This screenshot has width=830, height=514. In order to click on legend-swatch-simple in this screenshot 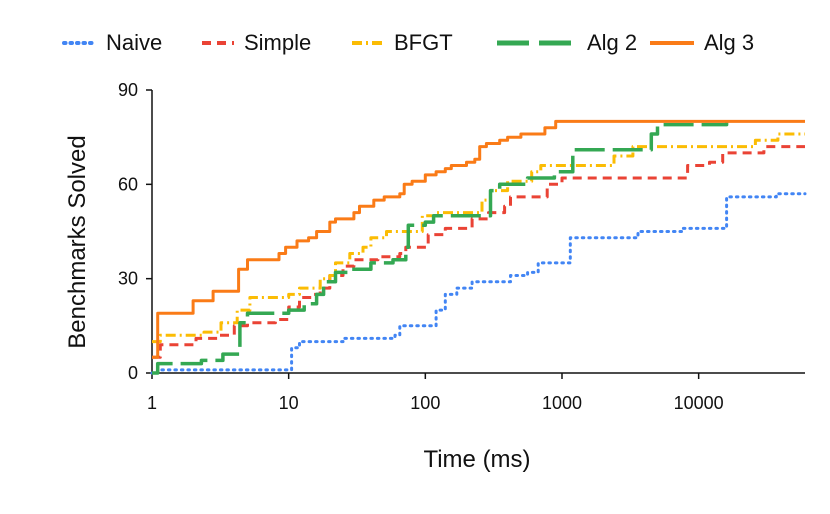, I will do `click(218, 43)`.